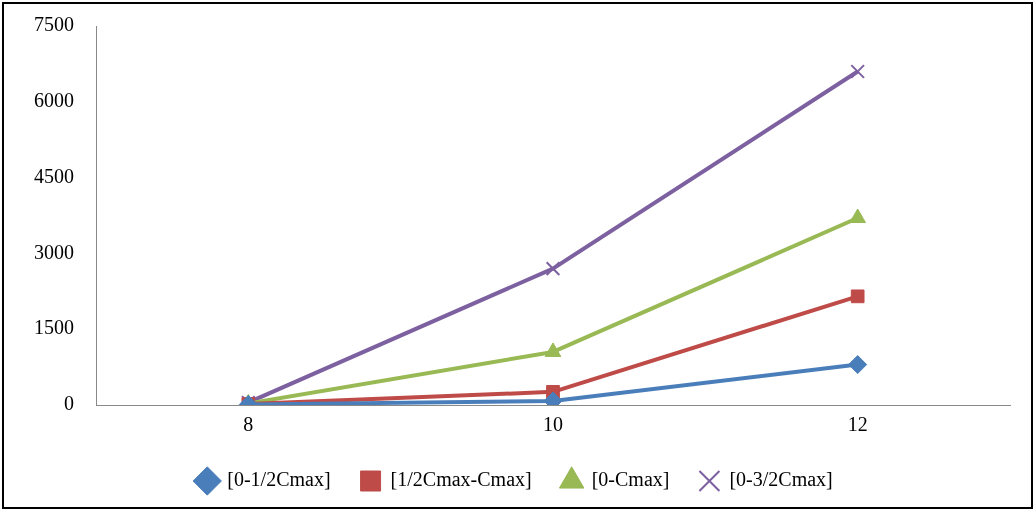 This screenshot has width=1035, height=511. I want to click on x-tick-label: 10, so click(553, 424).